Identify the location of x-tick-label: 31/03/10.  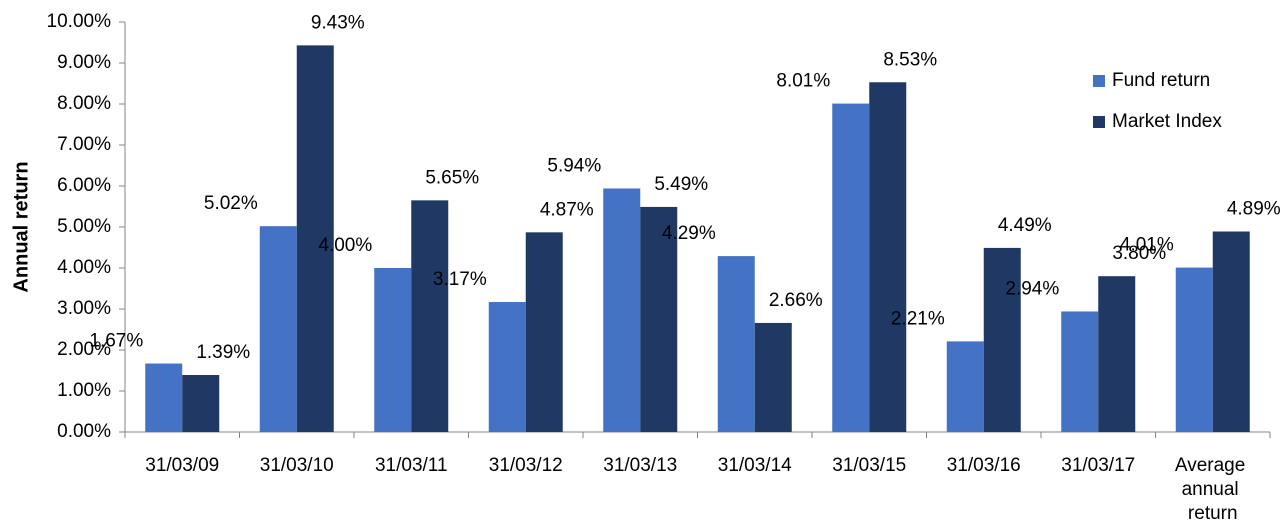
(297, 465).